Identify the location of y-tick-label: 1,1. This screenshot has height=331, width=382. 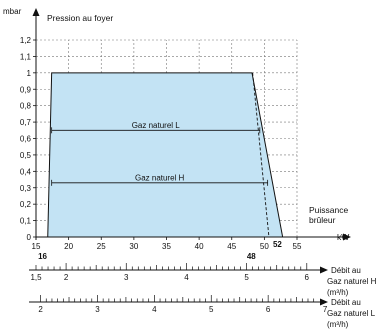
(26, 56).